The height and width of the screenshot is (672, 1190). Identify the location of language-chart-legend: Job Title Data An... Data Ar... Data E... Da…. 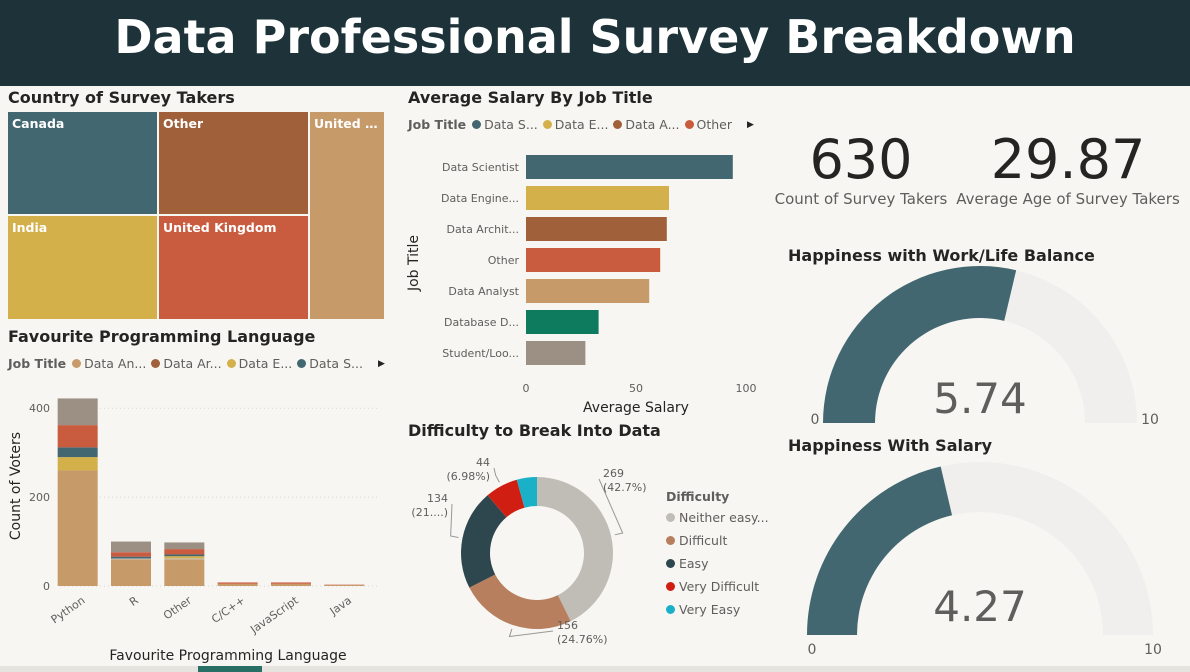
(196, 363).